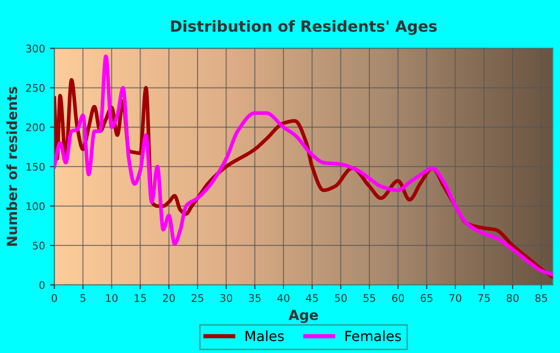 This screenshot has width=560, height=353. Describe the element at coordinates (35, 88) in the screenshot. I see `y-tick-label: 250` at that location.